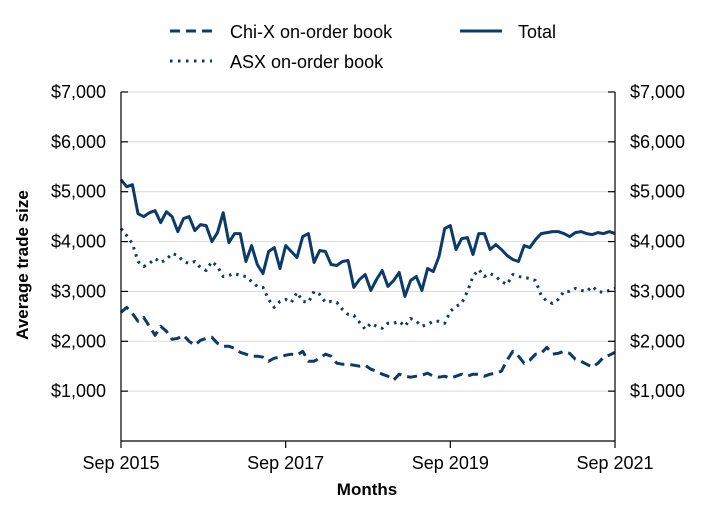 Image resolution: width=708 pixels, height=518 pixels. I want to click on x-axis-title: Months, so click(367, 489).